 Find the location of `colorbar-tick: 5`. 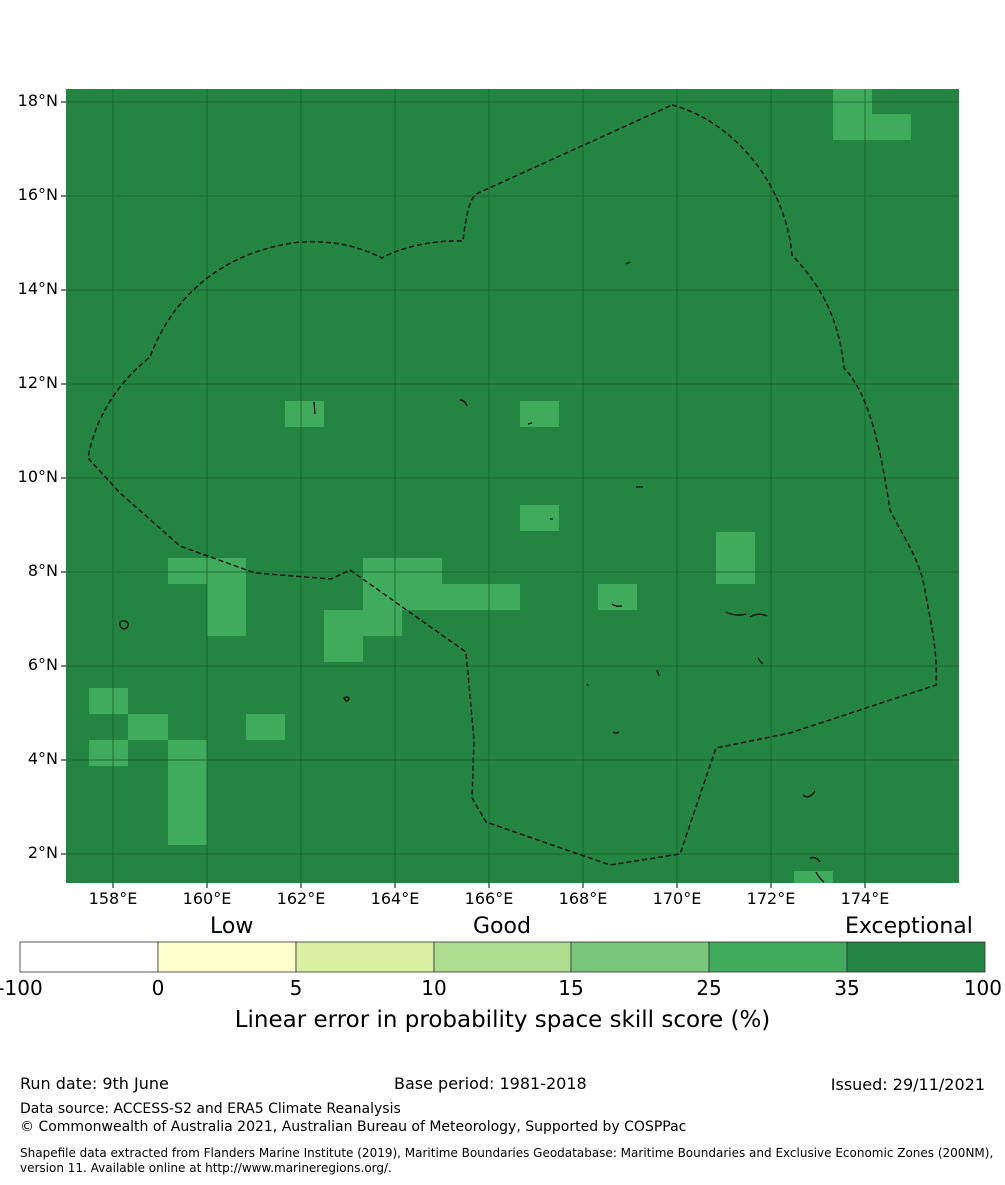

colorbar-tick: 5 is located at coordinates (296, 988).